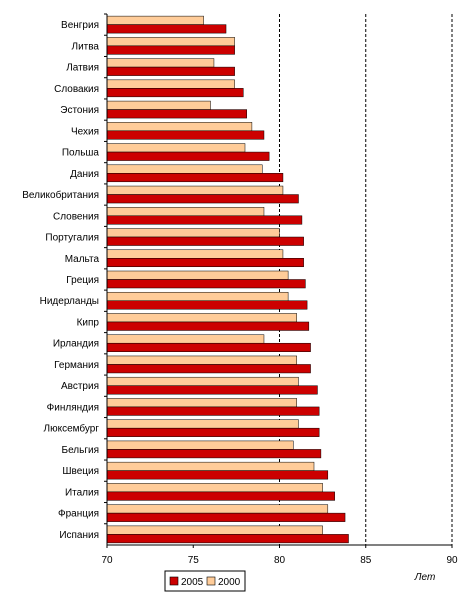  I want to click on category-label: Швеция, so click(80, 471).